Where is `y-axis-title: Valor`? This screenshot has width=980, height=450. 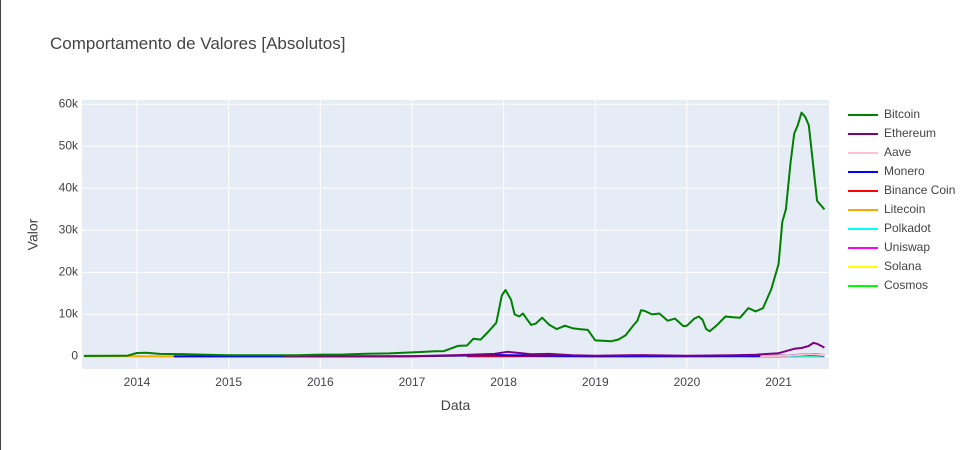
y-axis-title: Valor is located at coordinates (33, 234).